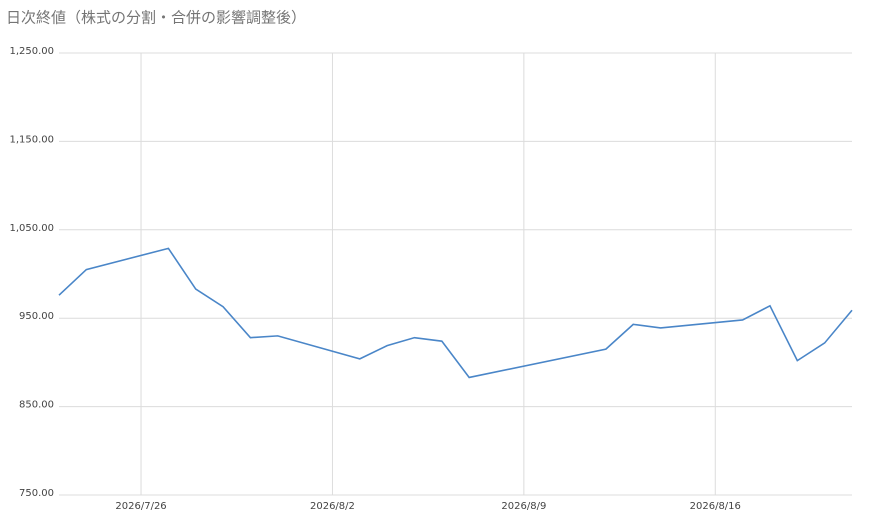  Describe the element at coordinates (31, 139) in the screenshot. I see `y-tick-label: 1,150.00` at that location.